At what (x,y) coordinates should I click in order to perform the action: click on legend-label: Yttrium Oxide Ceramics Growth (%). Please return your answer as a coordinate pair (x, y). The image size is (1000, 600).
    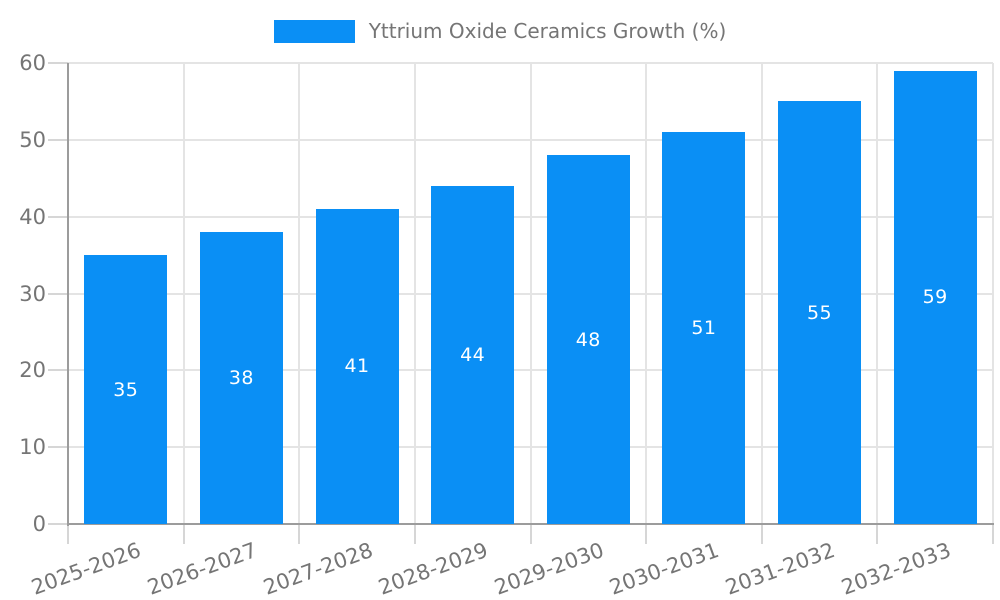
    Looking at the image, I should click on (547, 31).